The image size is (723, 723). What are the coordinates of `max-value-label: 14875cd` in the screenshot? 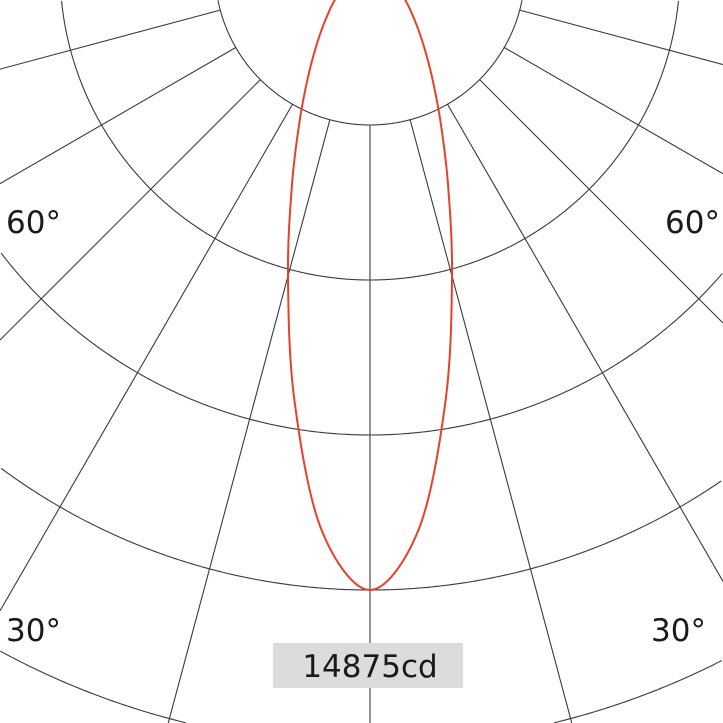 It's located at (369, 667).